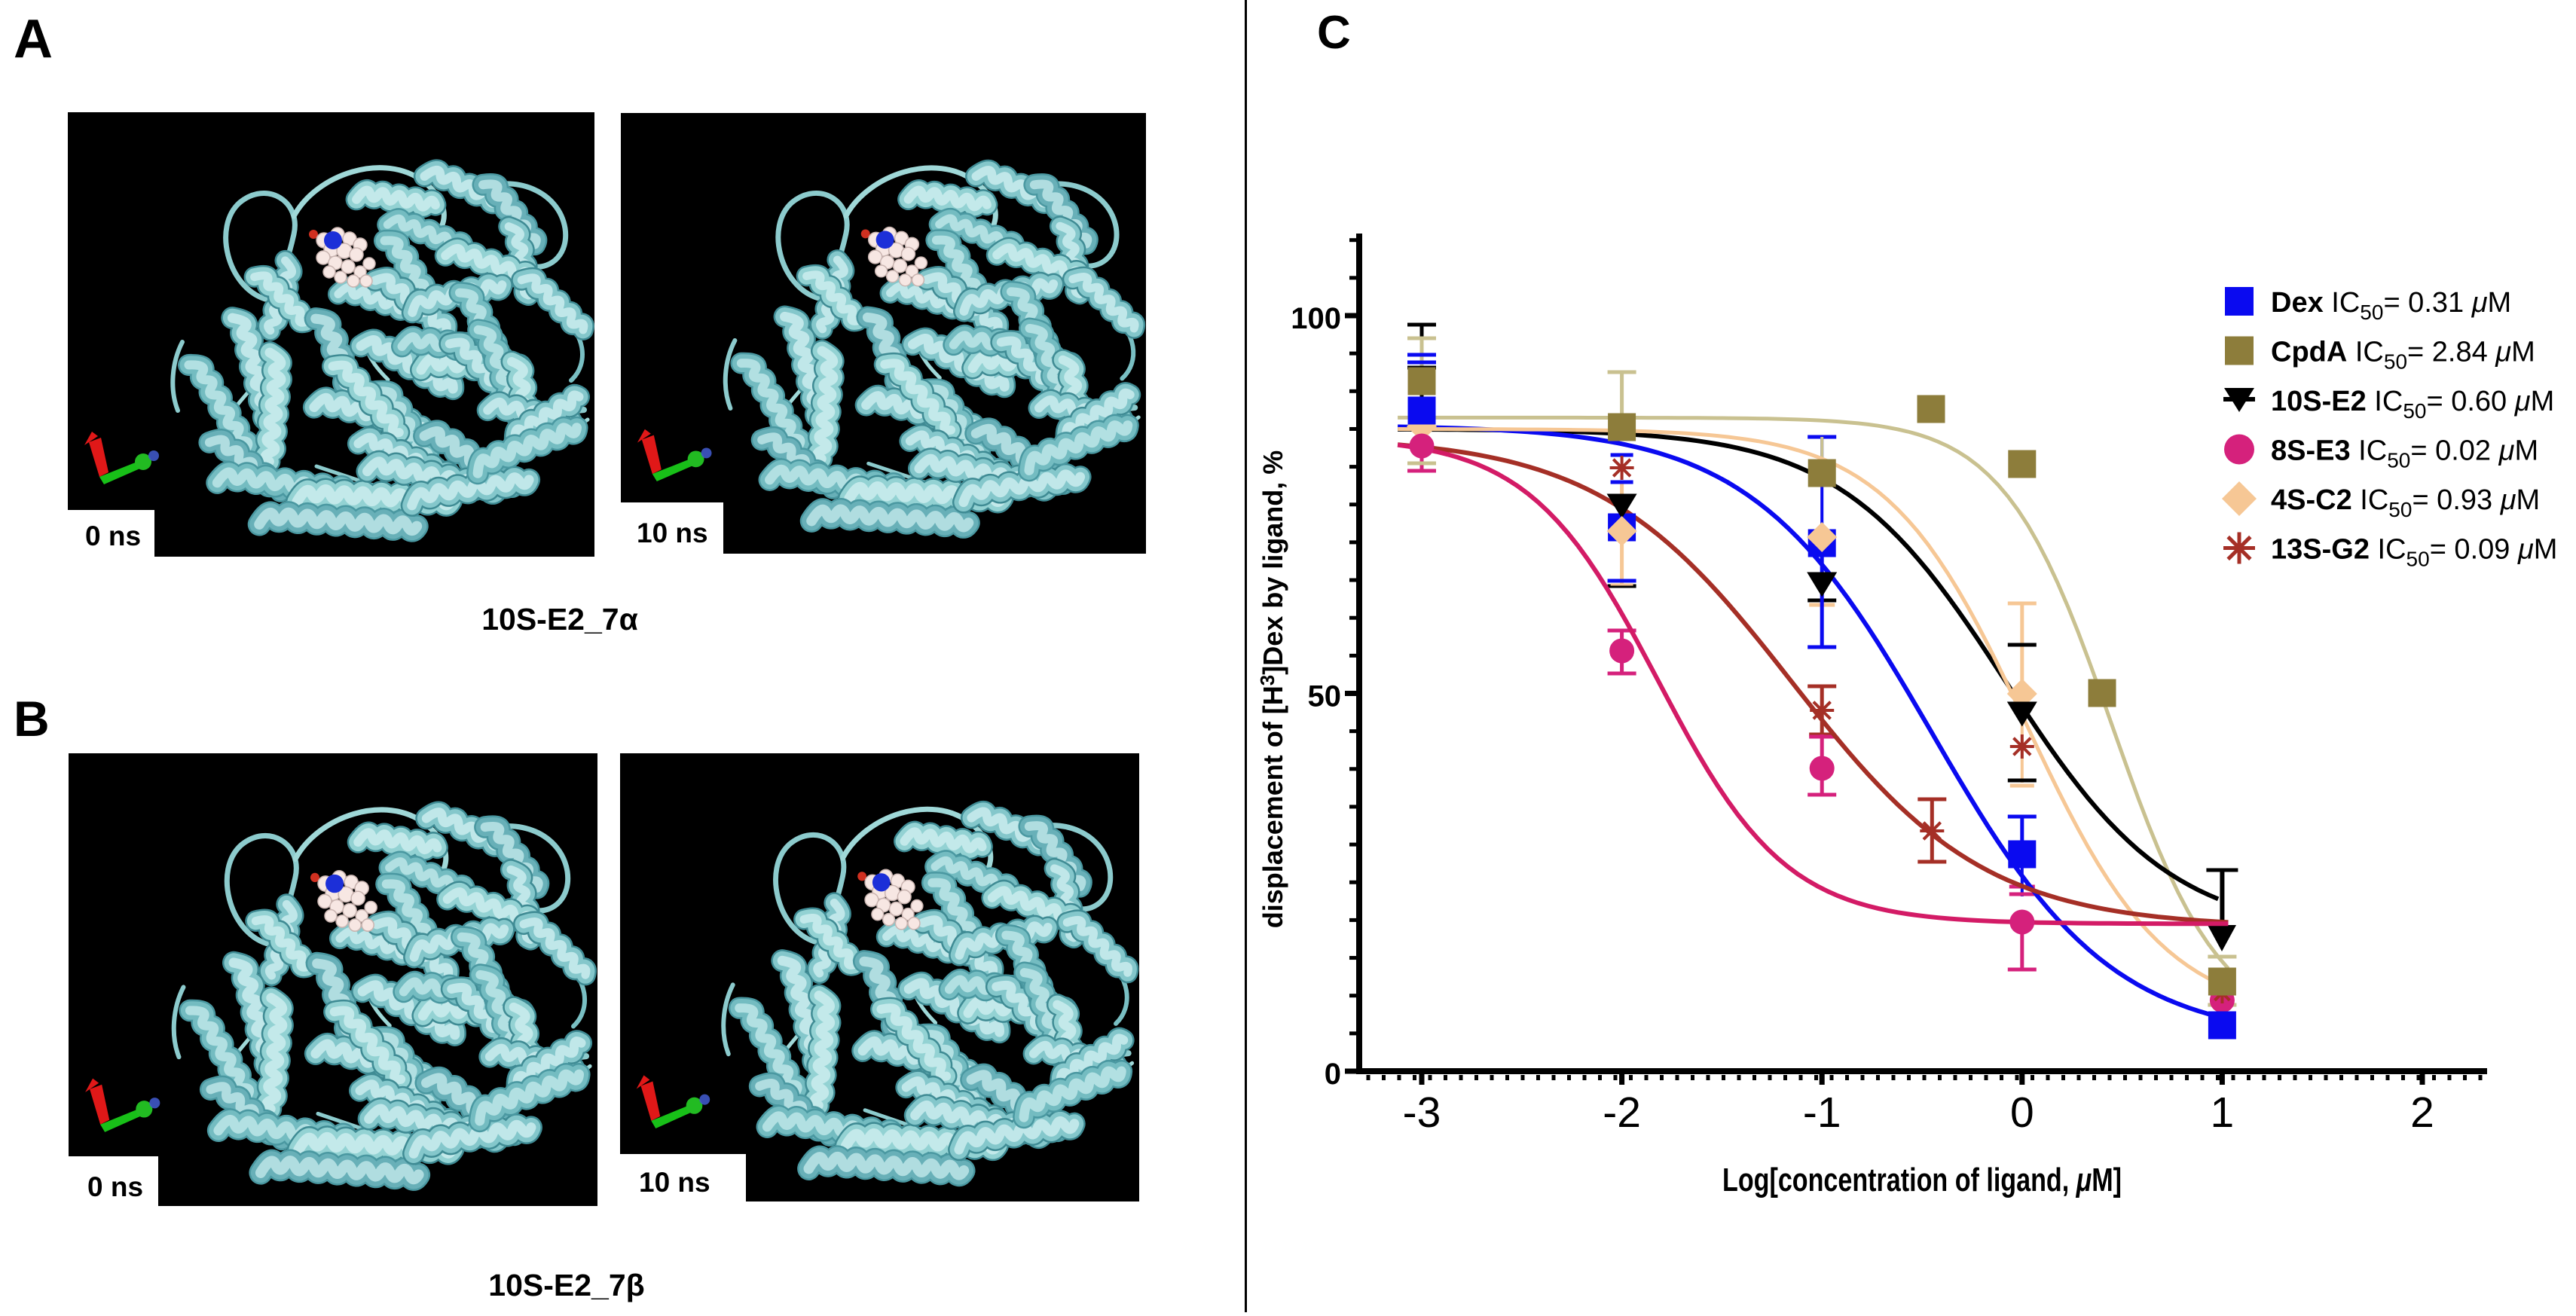  I want to click on svg-text:Log[concentration of ligand, μ: Log[concentration of ligand, μM], so click(1922, 1180).